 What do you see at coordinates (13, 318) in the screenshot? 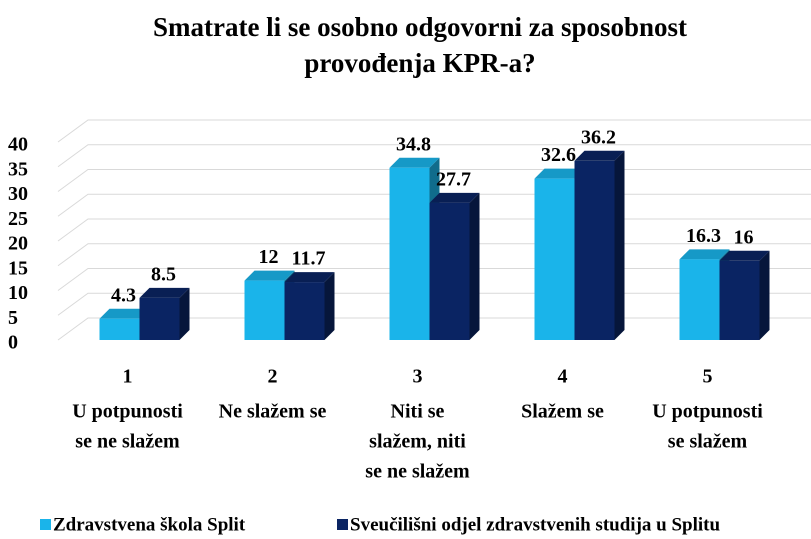
I see `y-tick-label: 5` at bounding box center [13, 318].